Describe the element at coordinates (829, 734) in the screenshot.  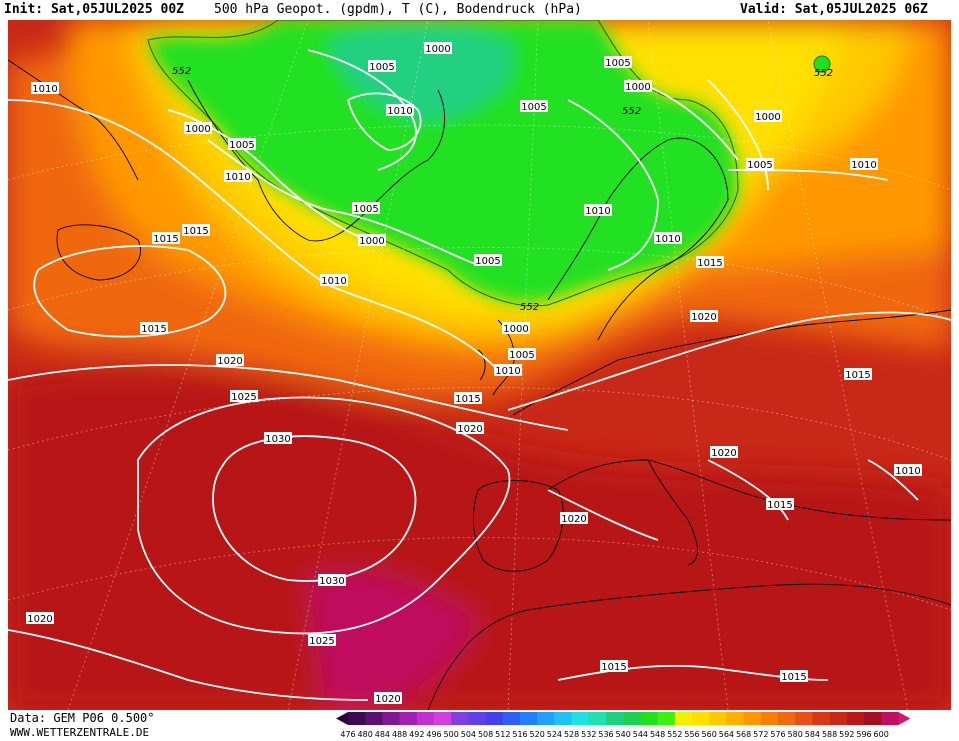
I see `legend-label: 588` at that location.